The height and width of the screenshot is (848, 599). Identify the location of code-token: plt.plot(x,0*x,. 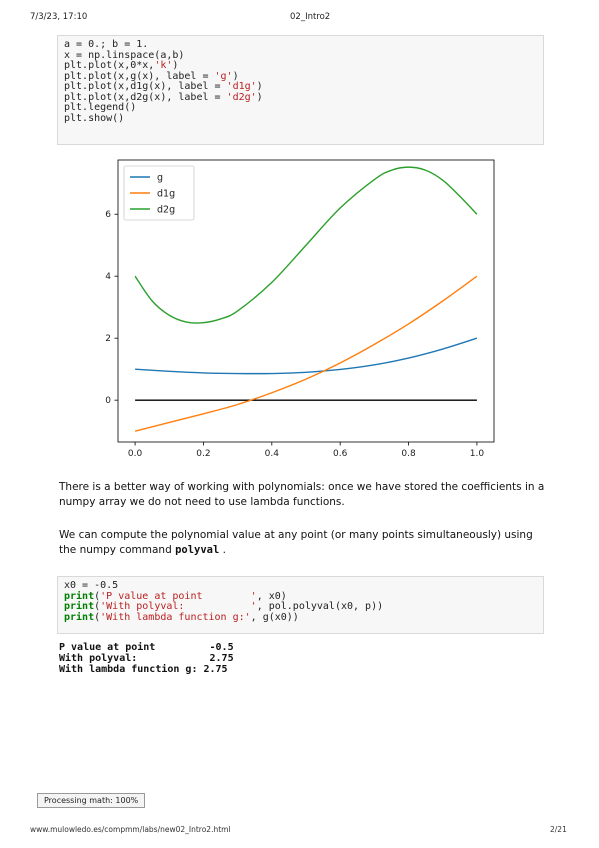
(109, 65).